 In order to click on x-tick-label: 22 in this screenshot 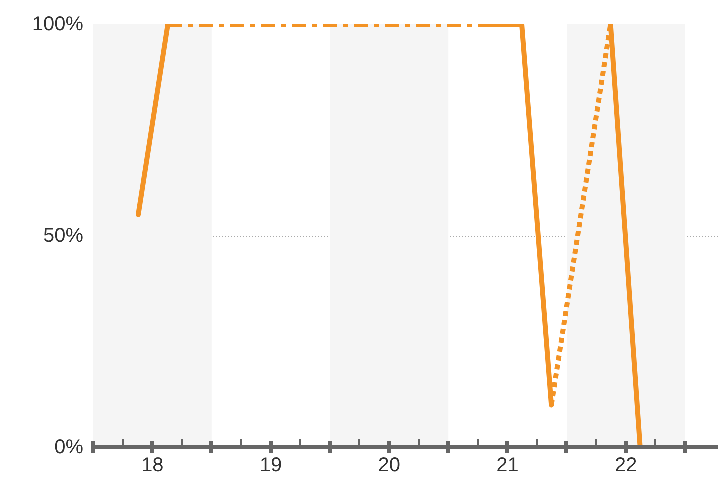, I will do `click(626, 465)`.